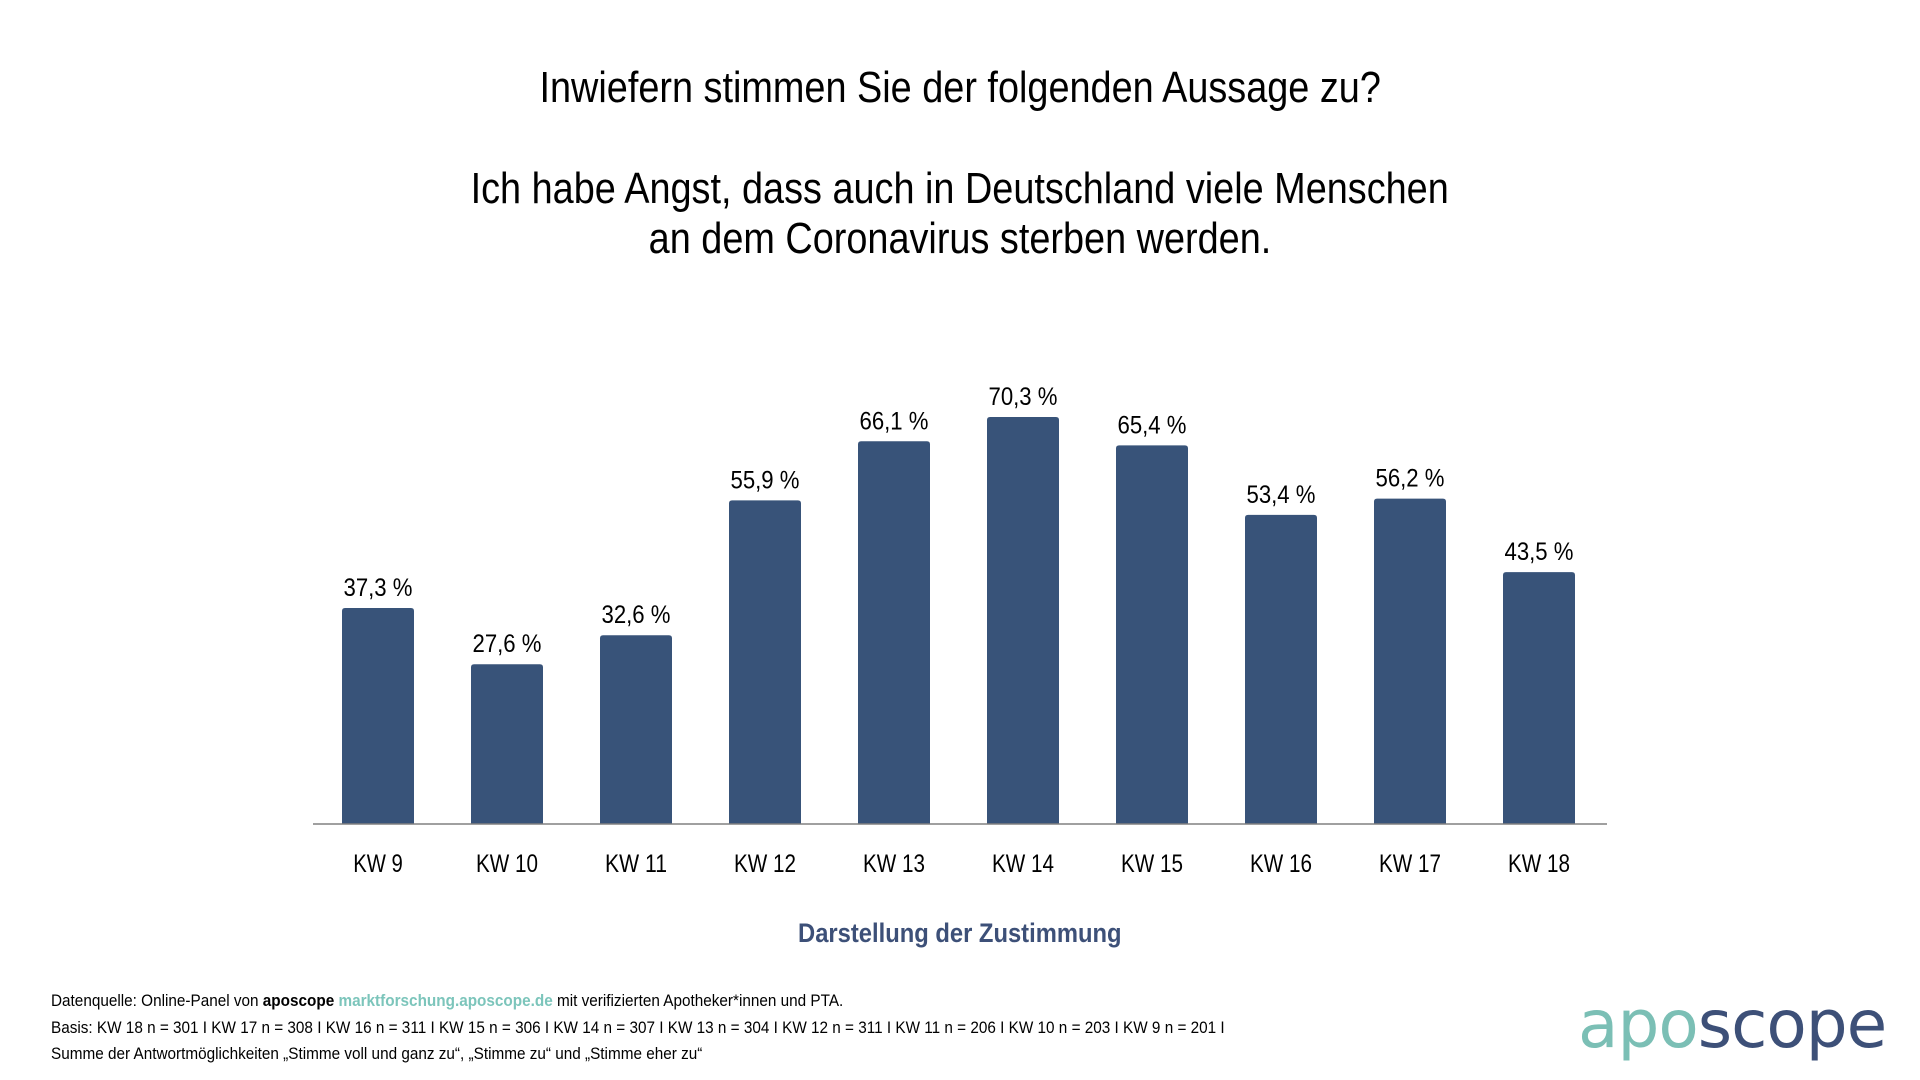  What do you see at coordinates (1281, 495) in the screenshot?
I see `value-label: 53,4 %` at bounding box center [1281, 495].